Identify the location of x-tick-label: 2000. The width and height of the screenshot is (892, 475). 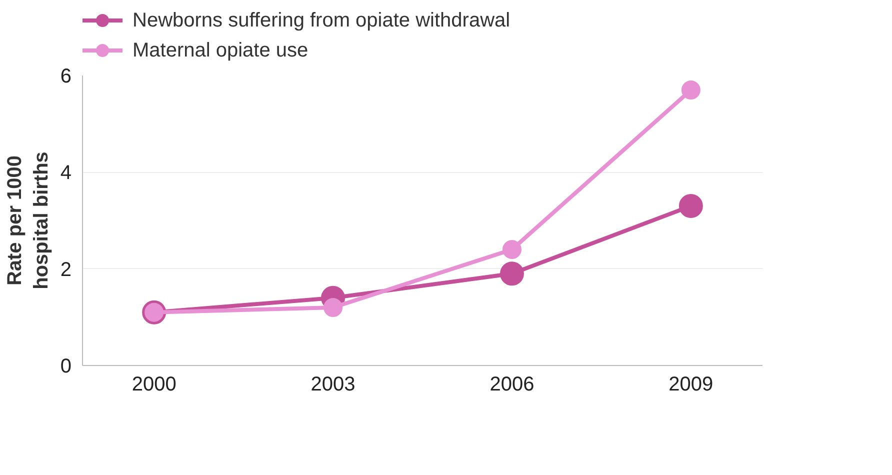
(154, 385).